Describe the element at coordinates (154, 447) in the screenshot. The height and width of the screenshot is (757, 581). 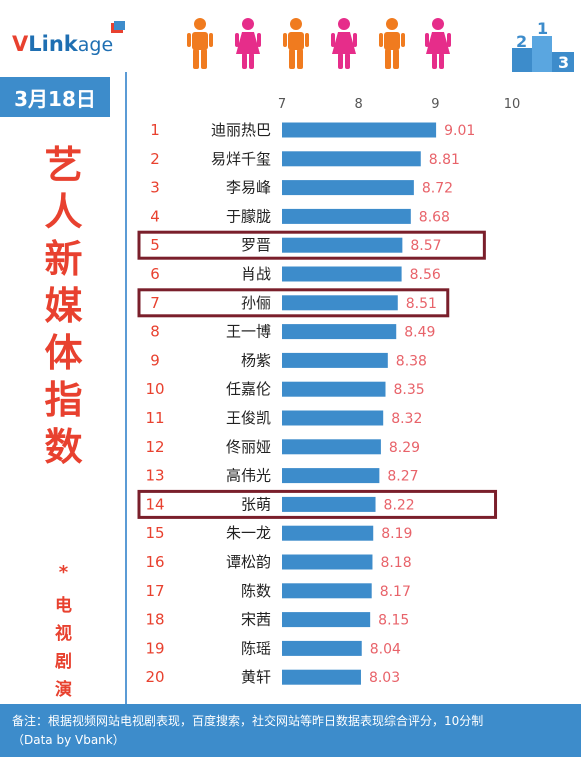
I see `rank-label: 12` at that location.